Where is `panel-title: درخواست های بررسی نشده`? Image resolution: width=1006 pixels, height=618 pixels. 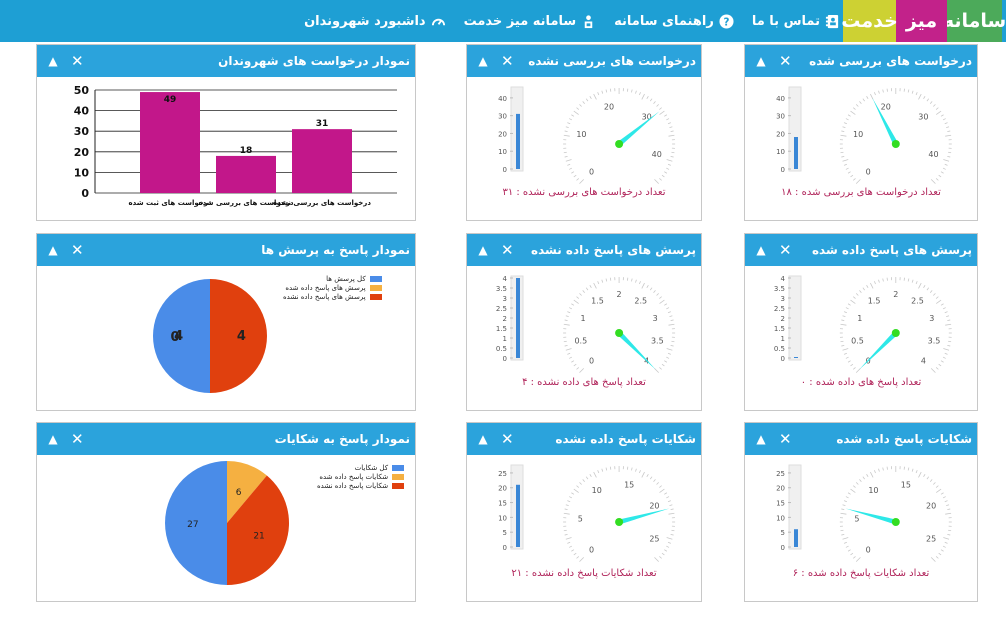
panel-title: درخواست های بررسی نشده is located at coordinates (612, 61).